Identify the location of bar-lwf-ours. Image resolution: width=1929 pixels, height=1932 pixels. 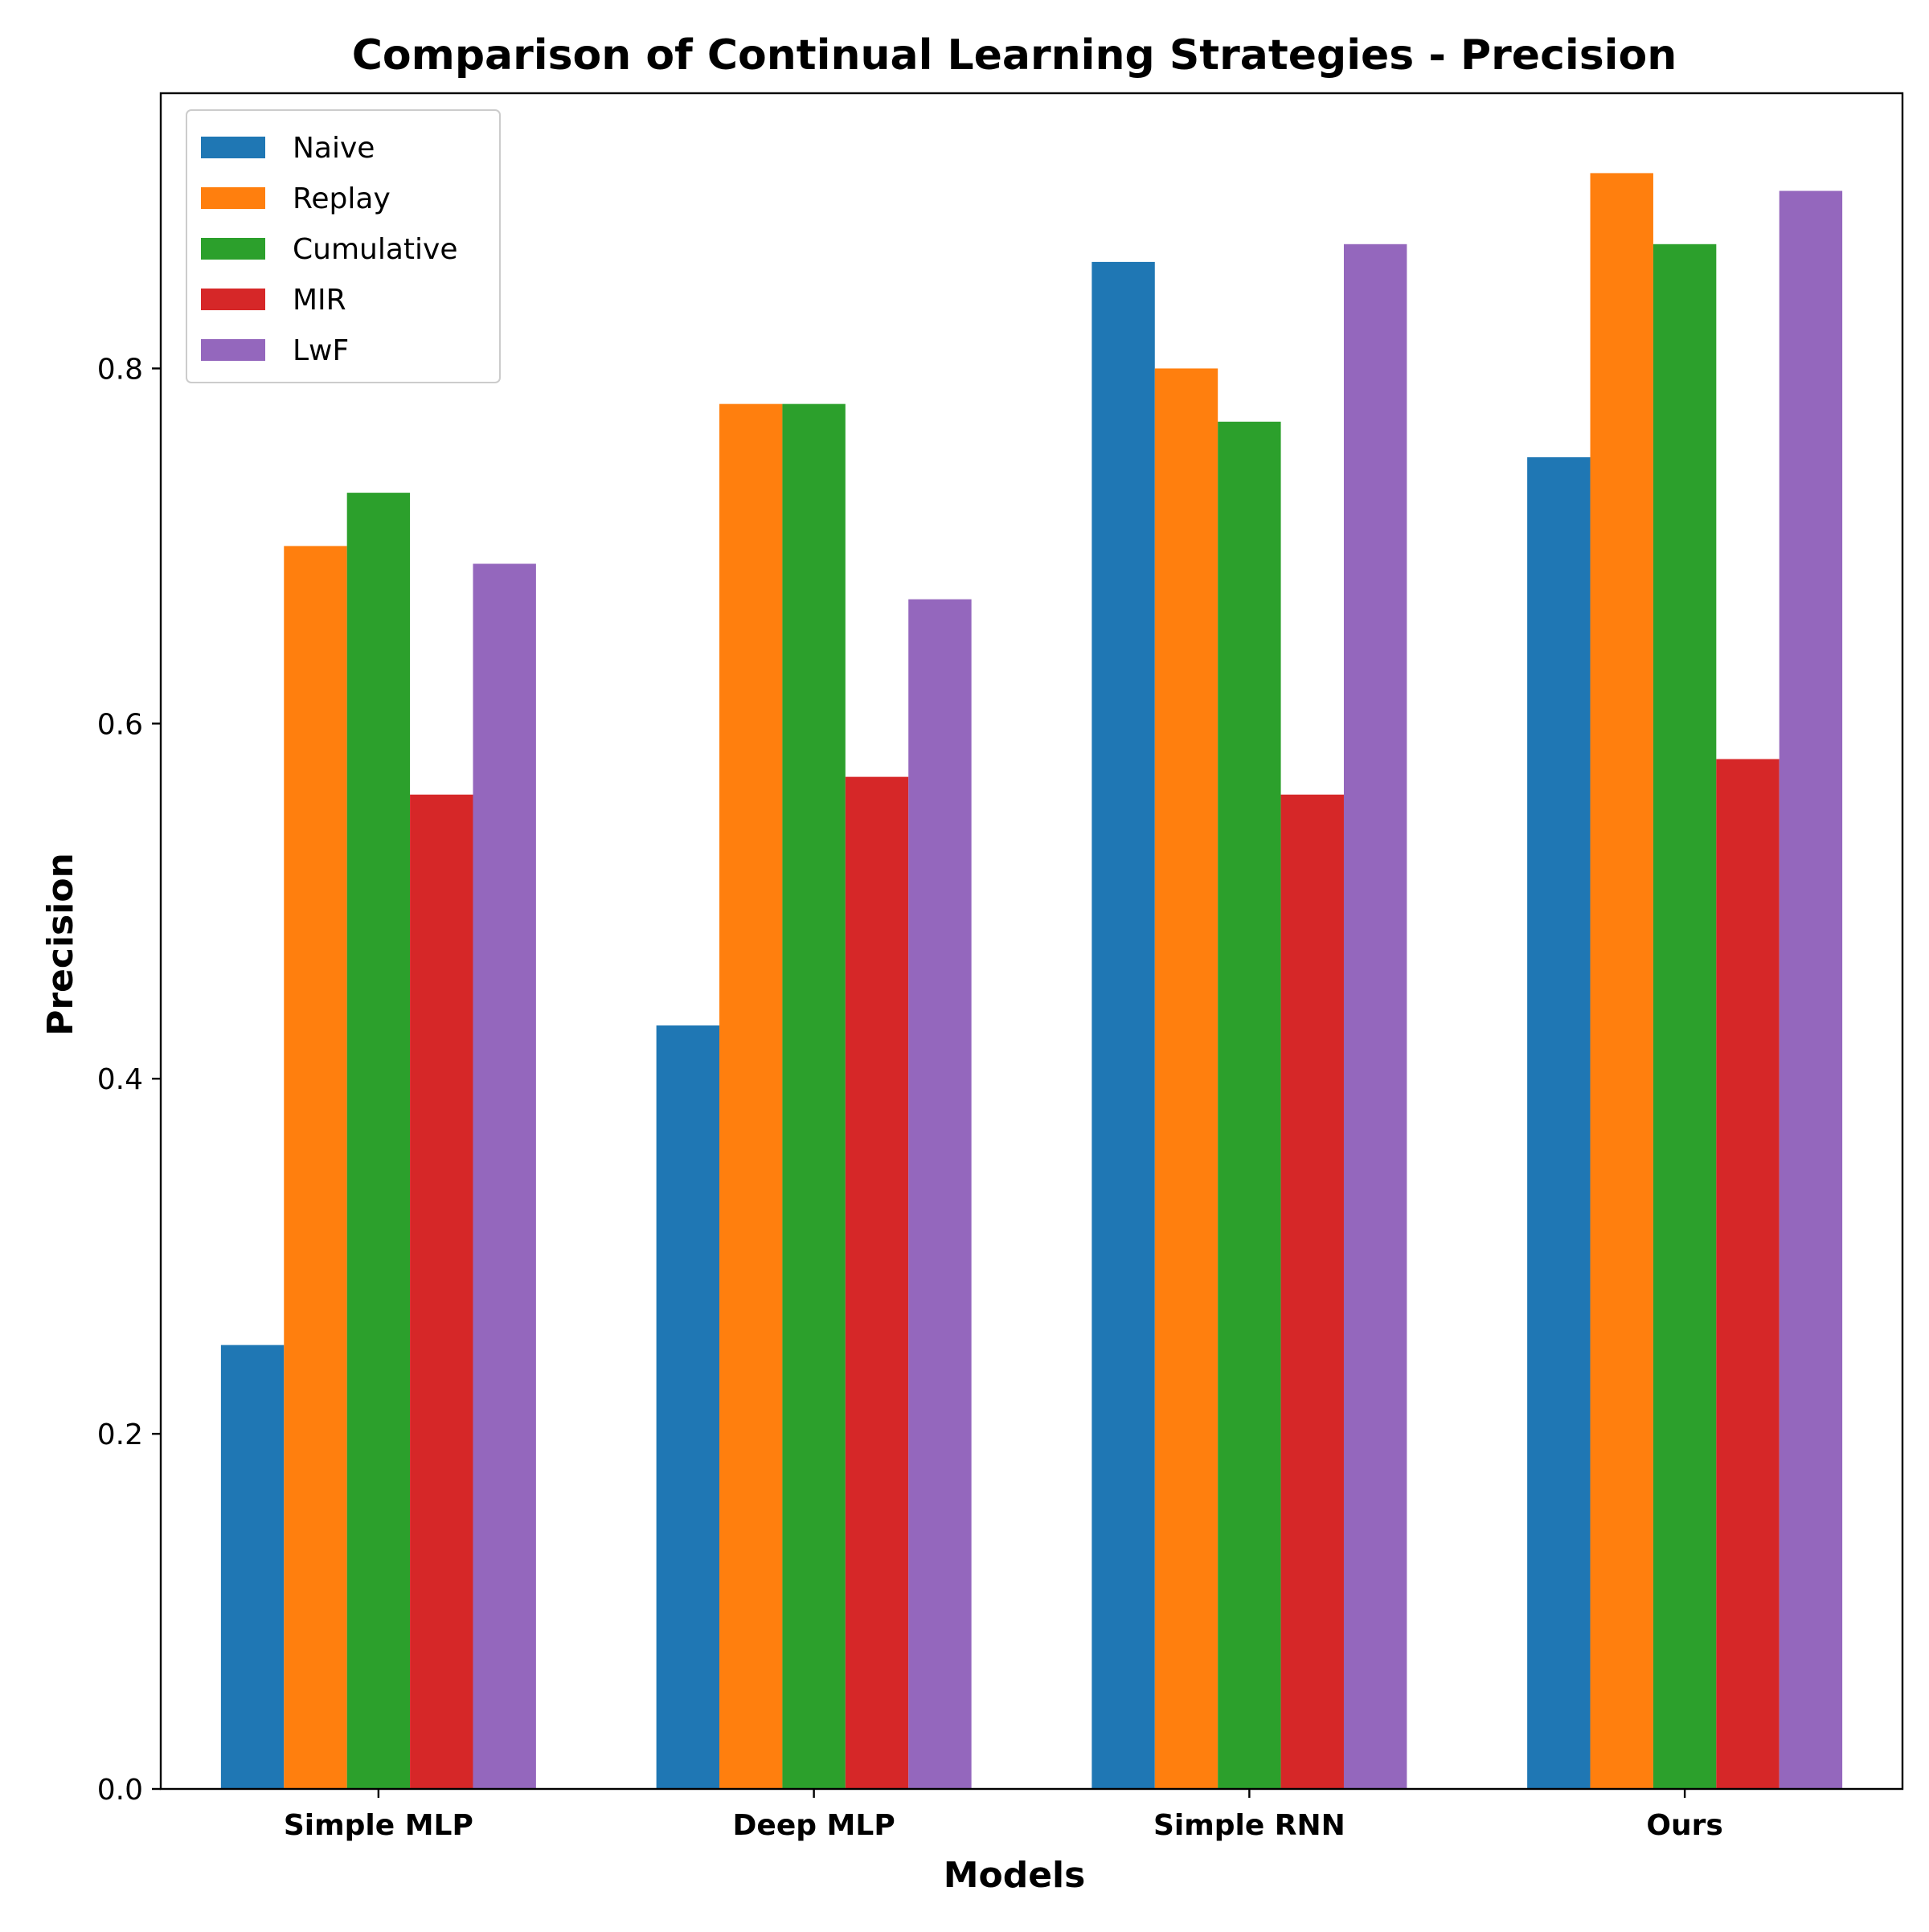
(1811, 989).